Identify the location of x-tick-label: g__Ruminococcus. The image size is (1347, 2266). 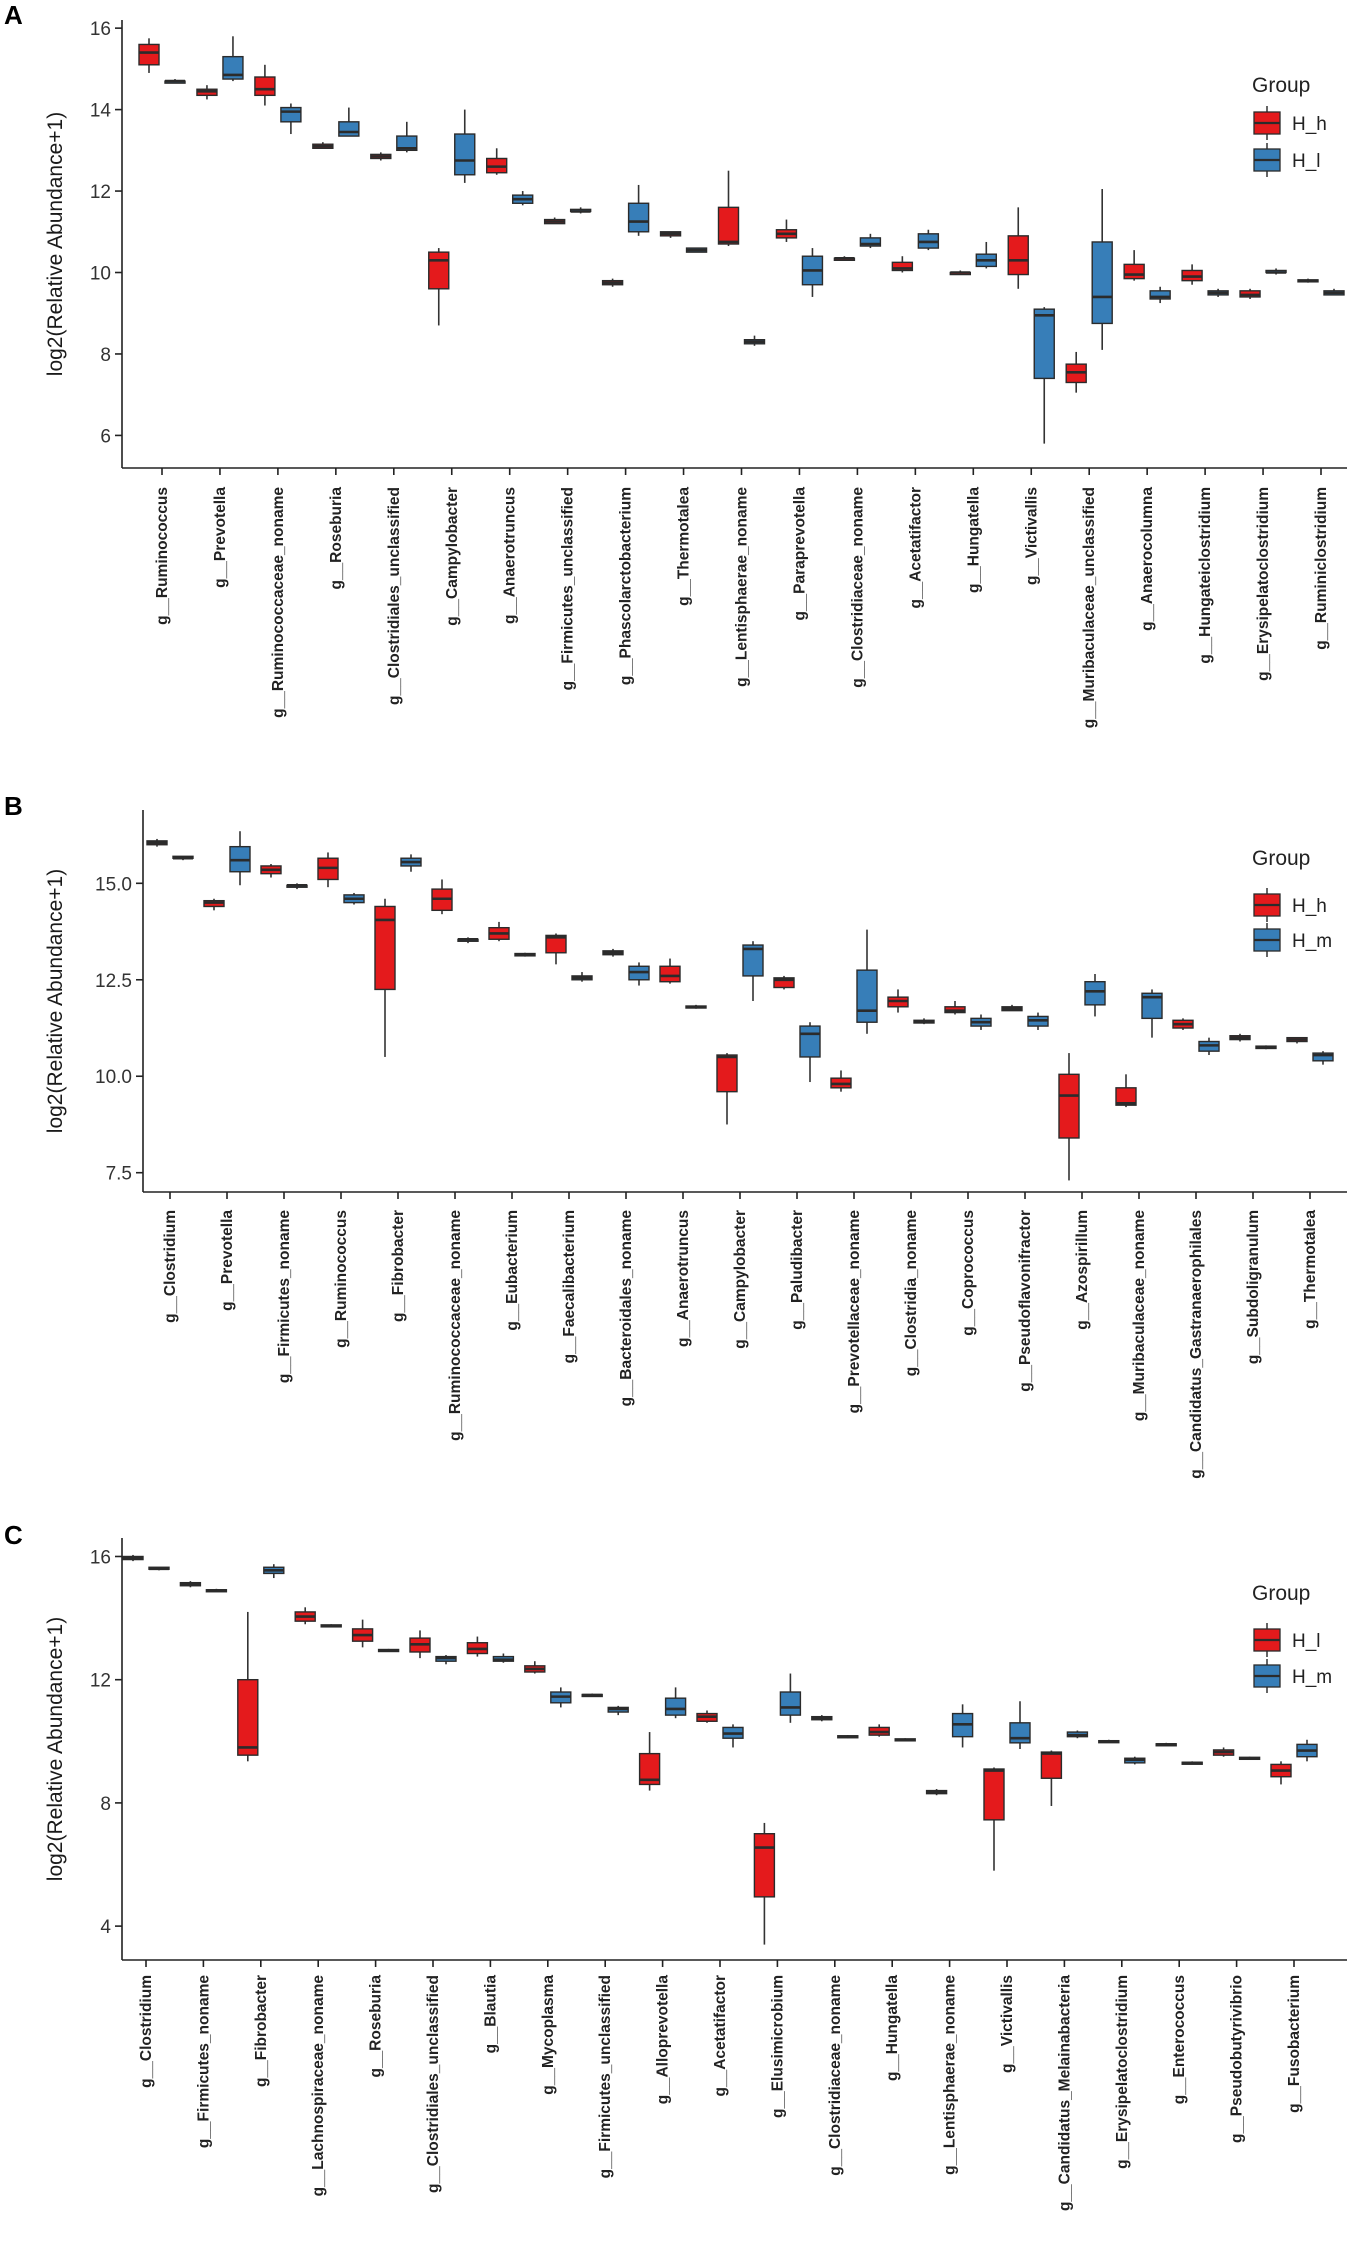
(162, 556).